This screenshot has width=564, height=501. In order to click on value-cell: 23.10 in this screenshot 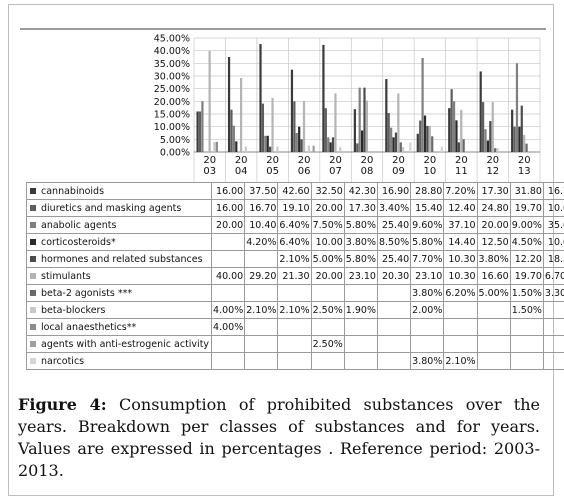, I will do `click(427, 276)`.